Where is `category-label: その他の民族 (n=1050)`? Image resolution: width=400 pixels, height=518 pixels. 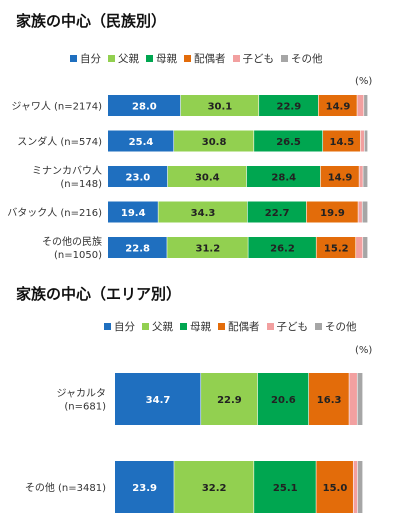 category-label: その他の民族 (n=1050) is located at coordinates (72, 248).